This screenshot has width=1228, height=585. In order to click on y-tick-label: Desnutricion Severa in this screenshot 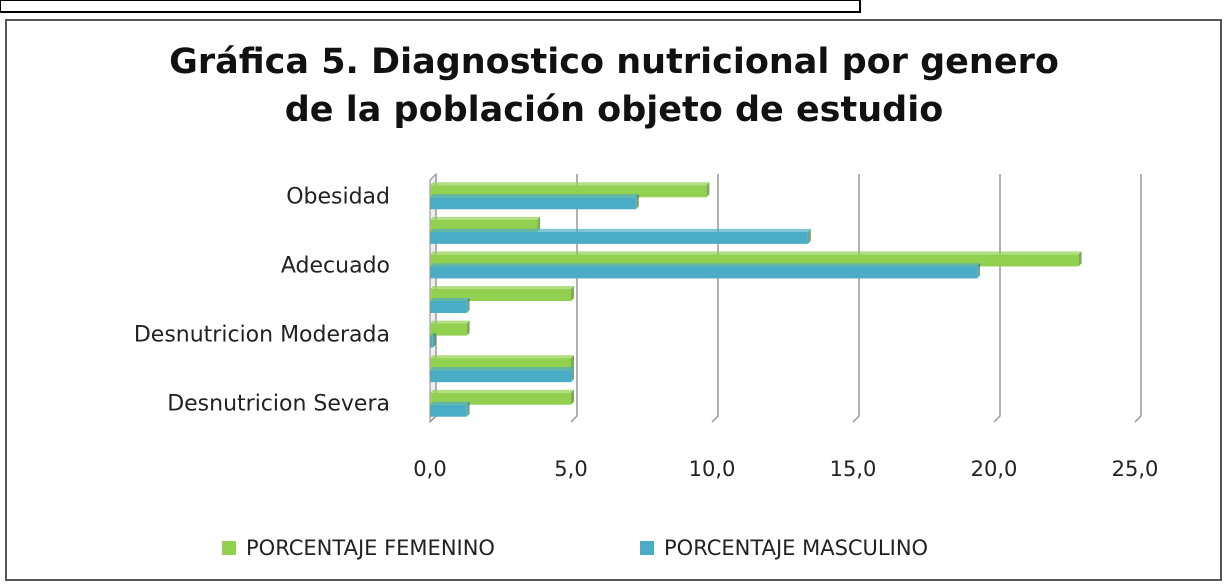, I will do `click(278, 404)`.